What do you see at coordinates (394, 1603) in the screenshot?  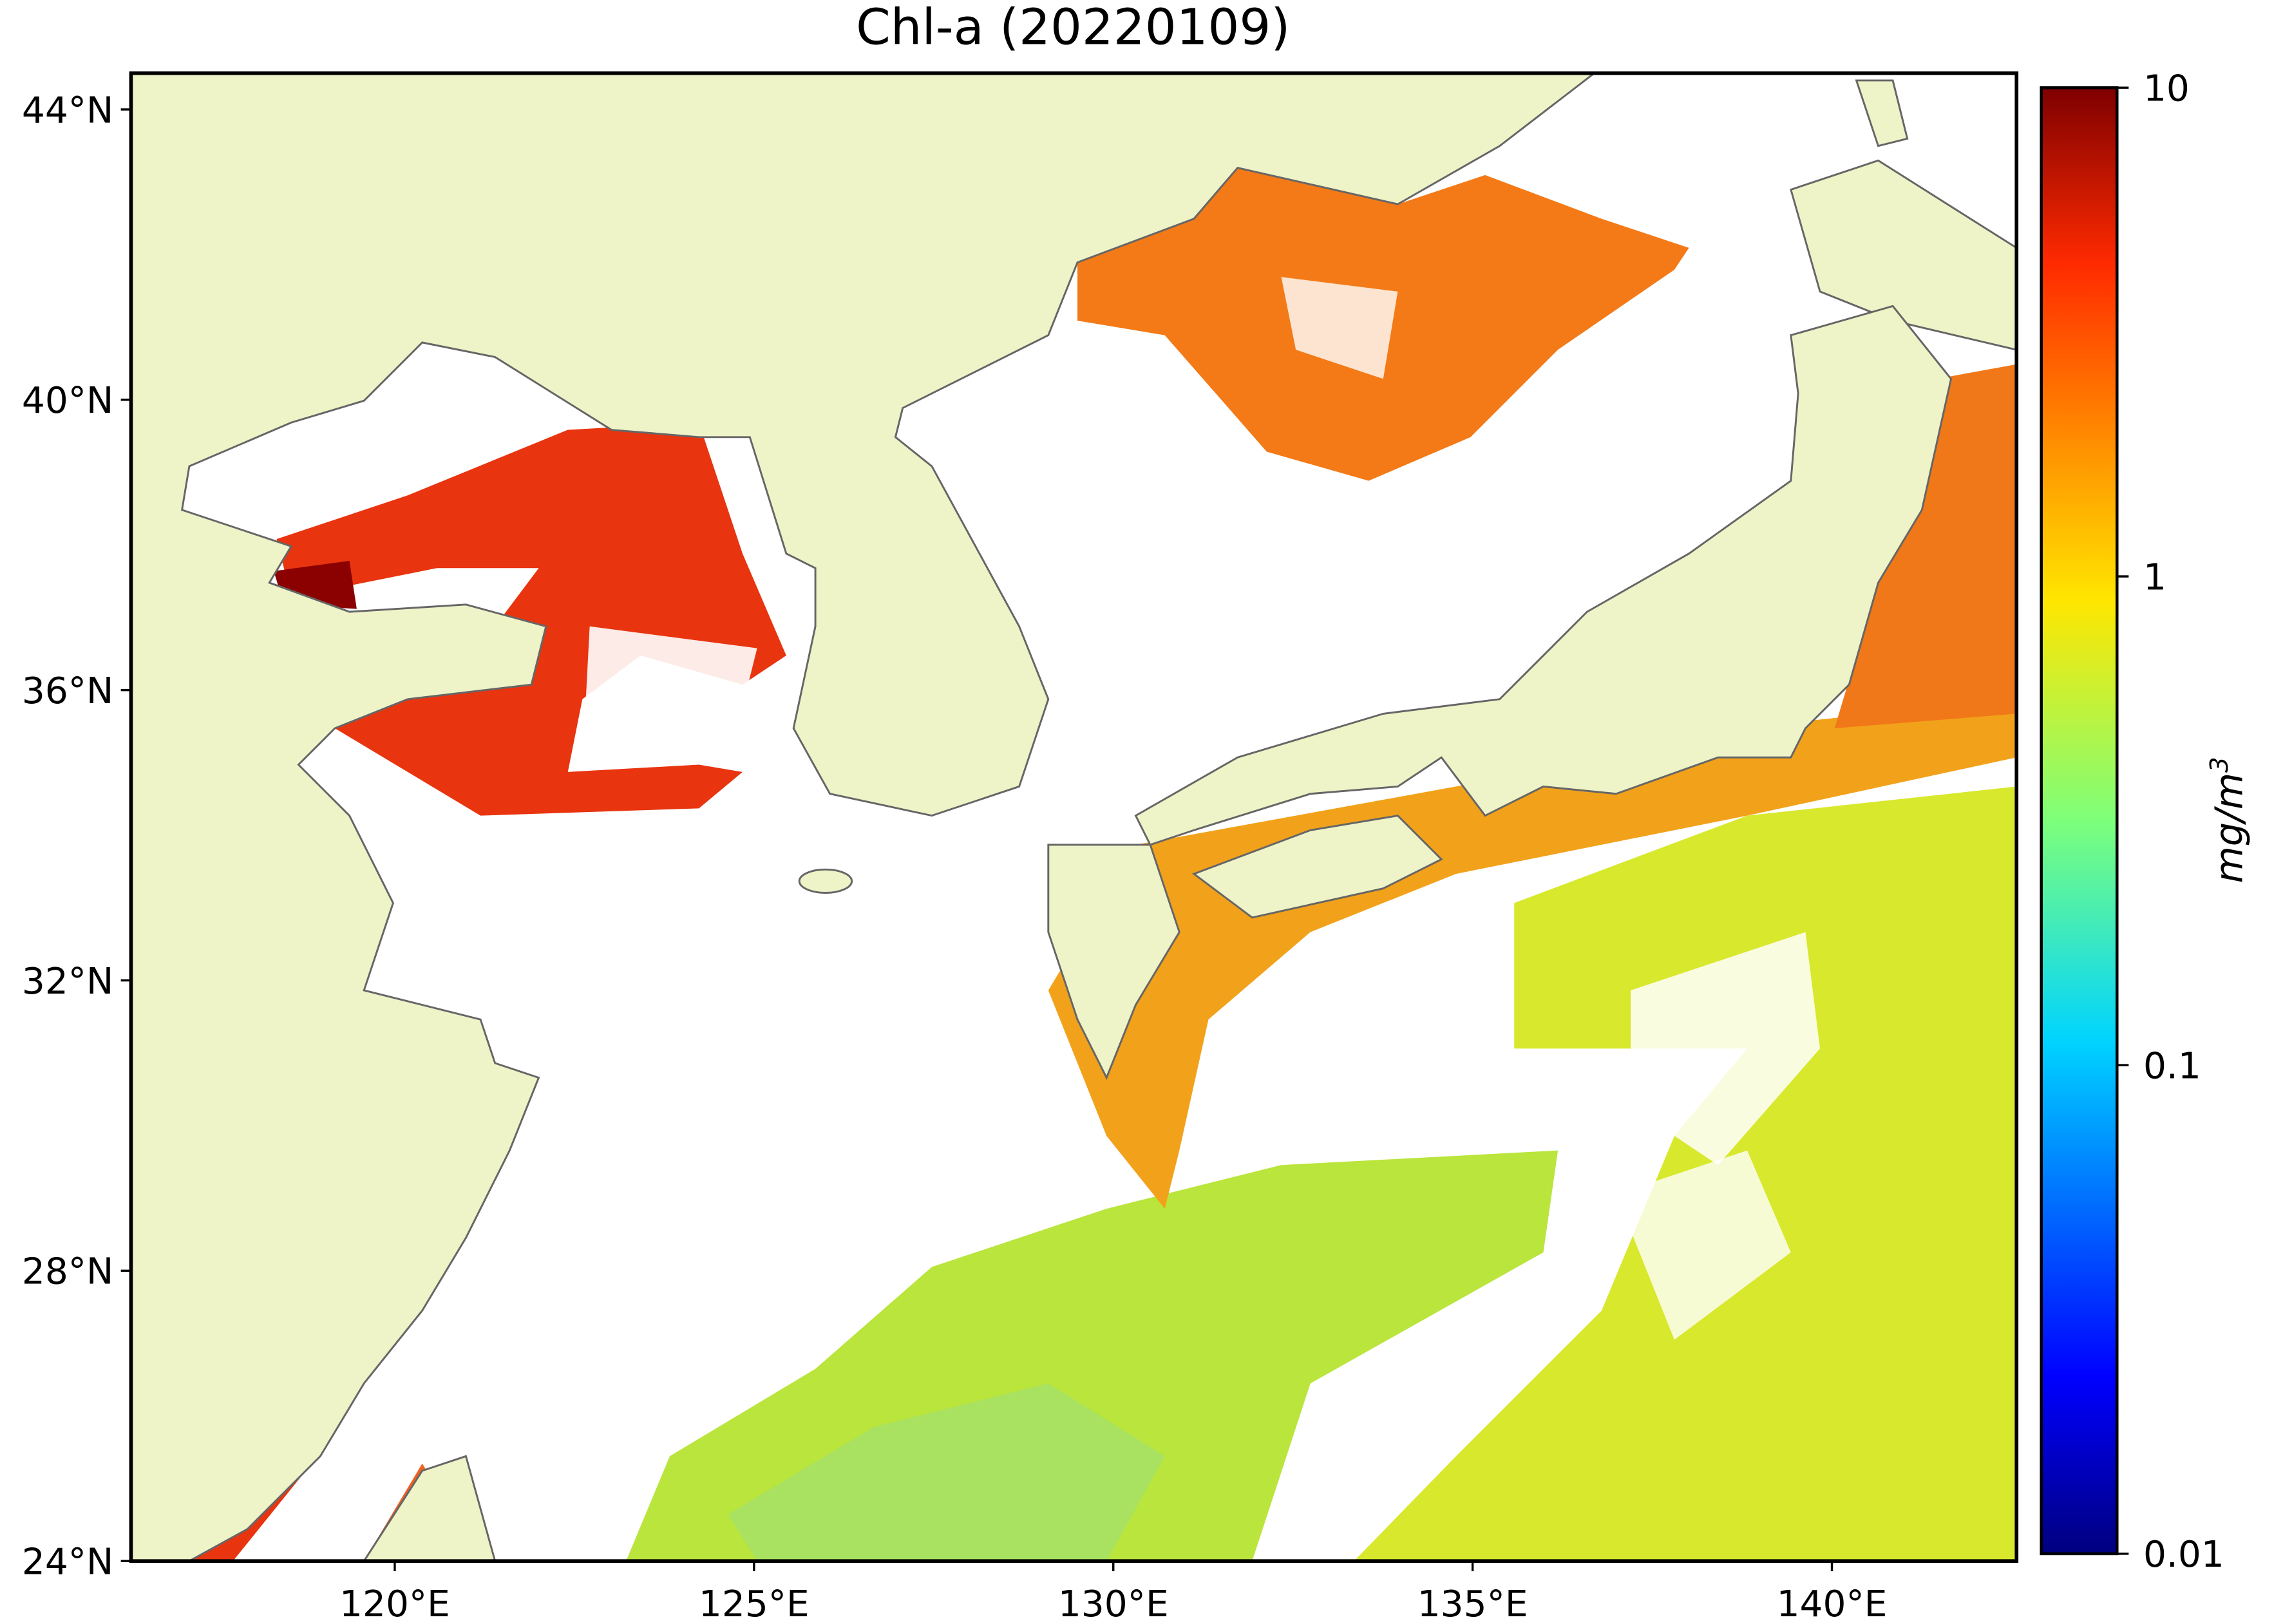 I see `x-tick-label: 120°E` at bounding box center [394, 1603].